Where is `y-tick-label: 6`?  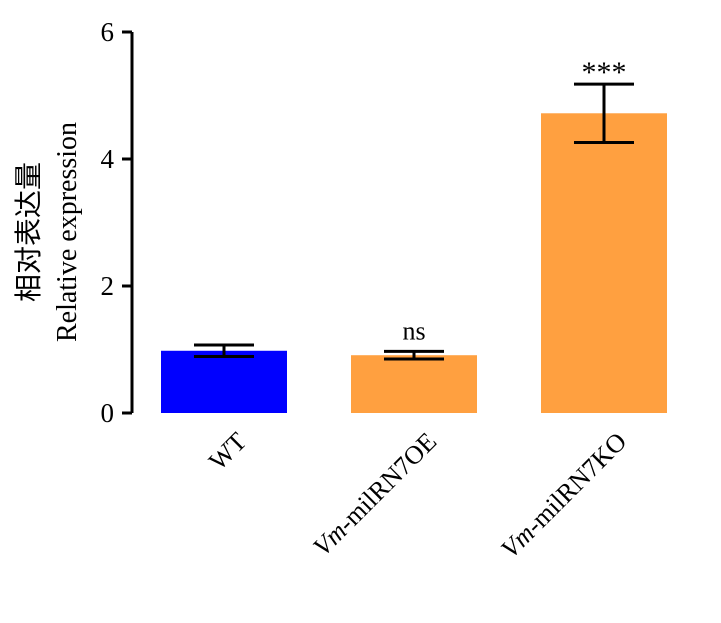 y-tick-label: 6 is located at coordinates (108, 32).